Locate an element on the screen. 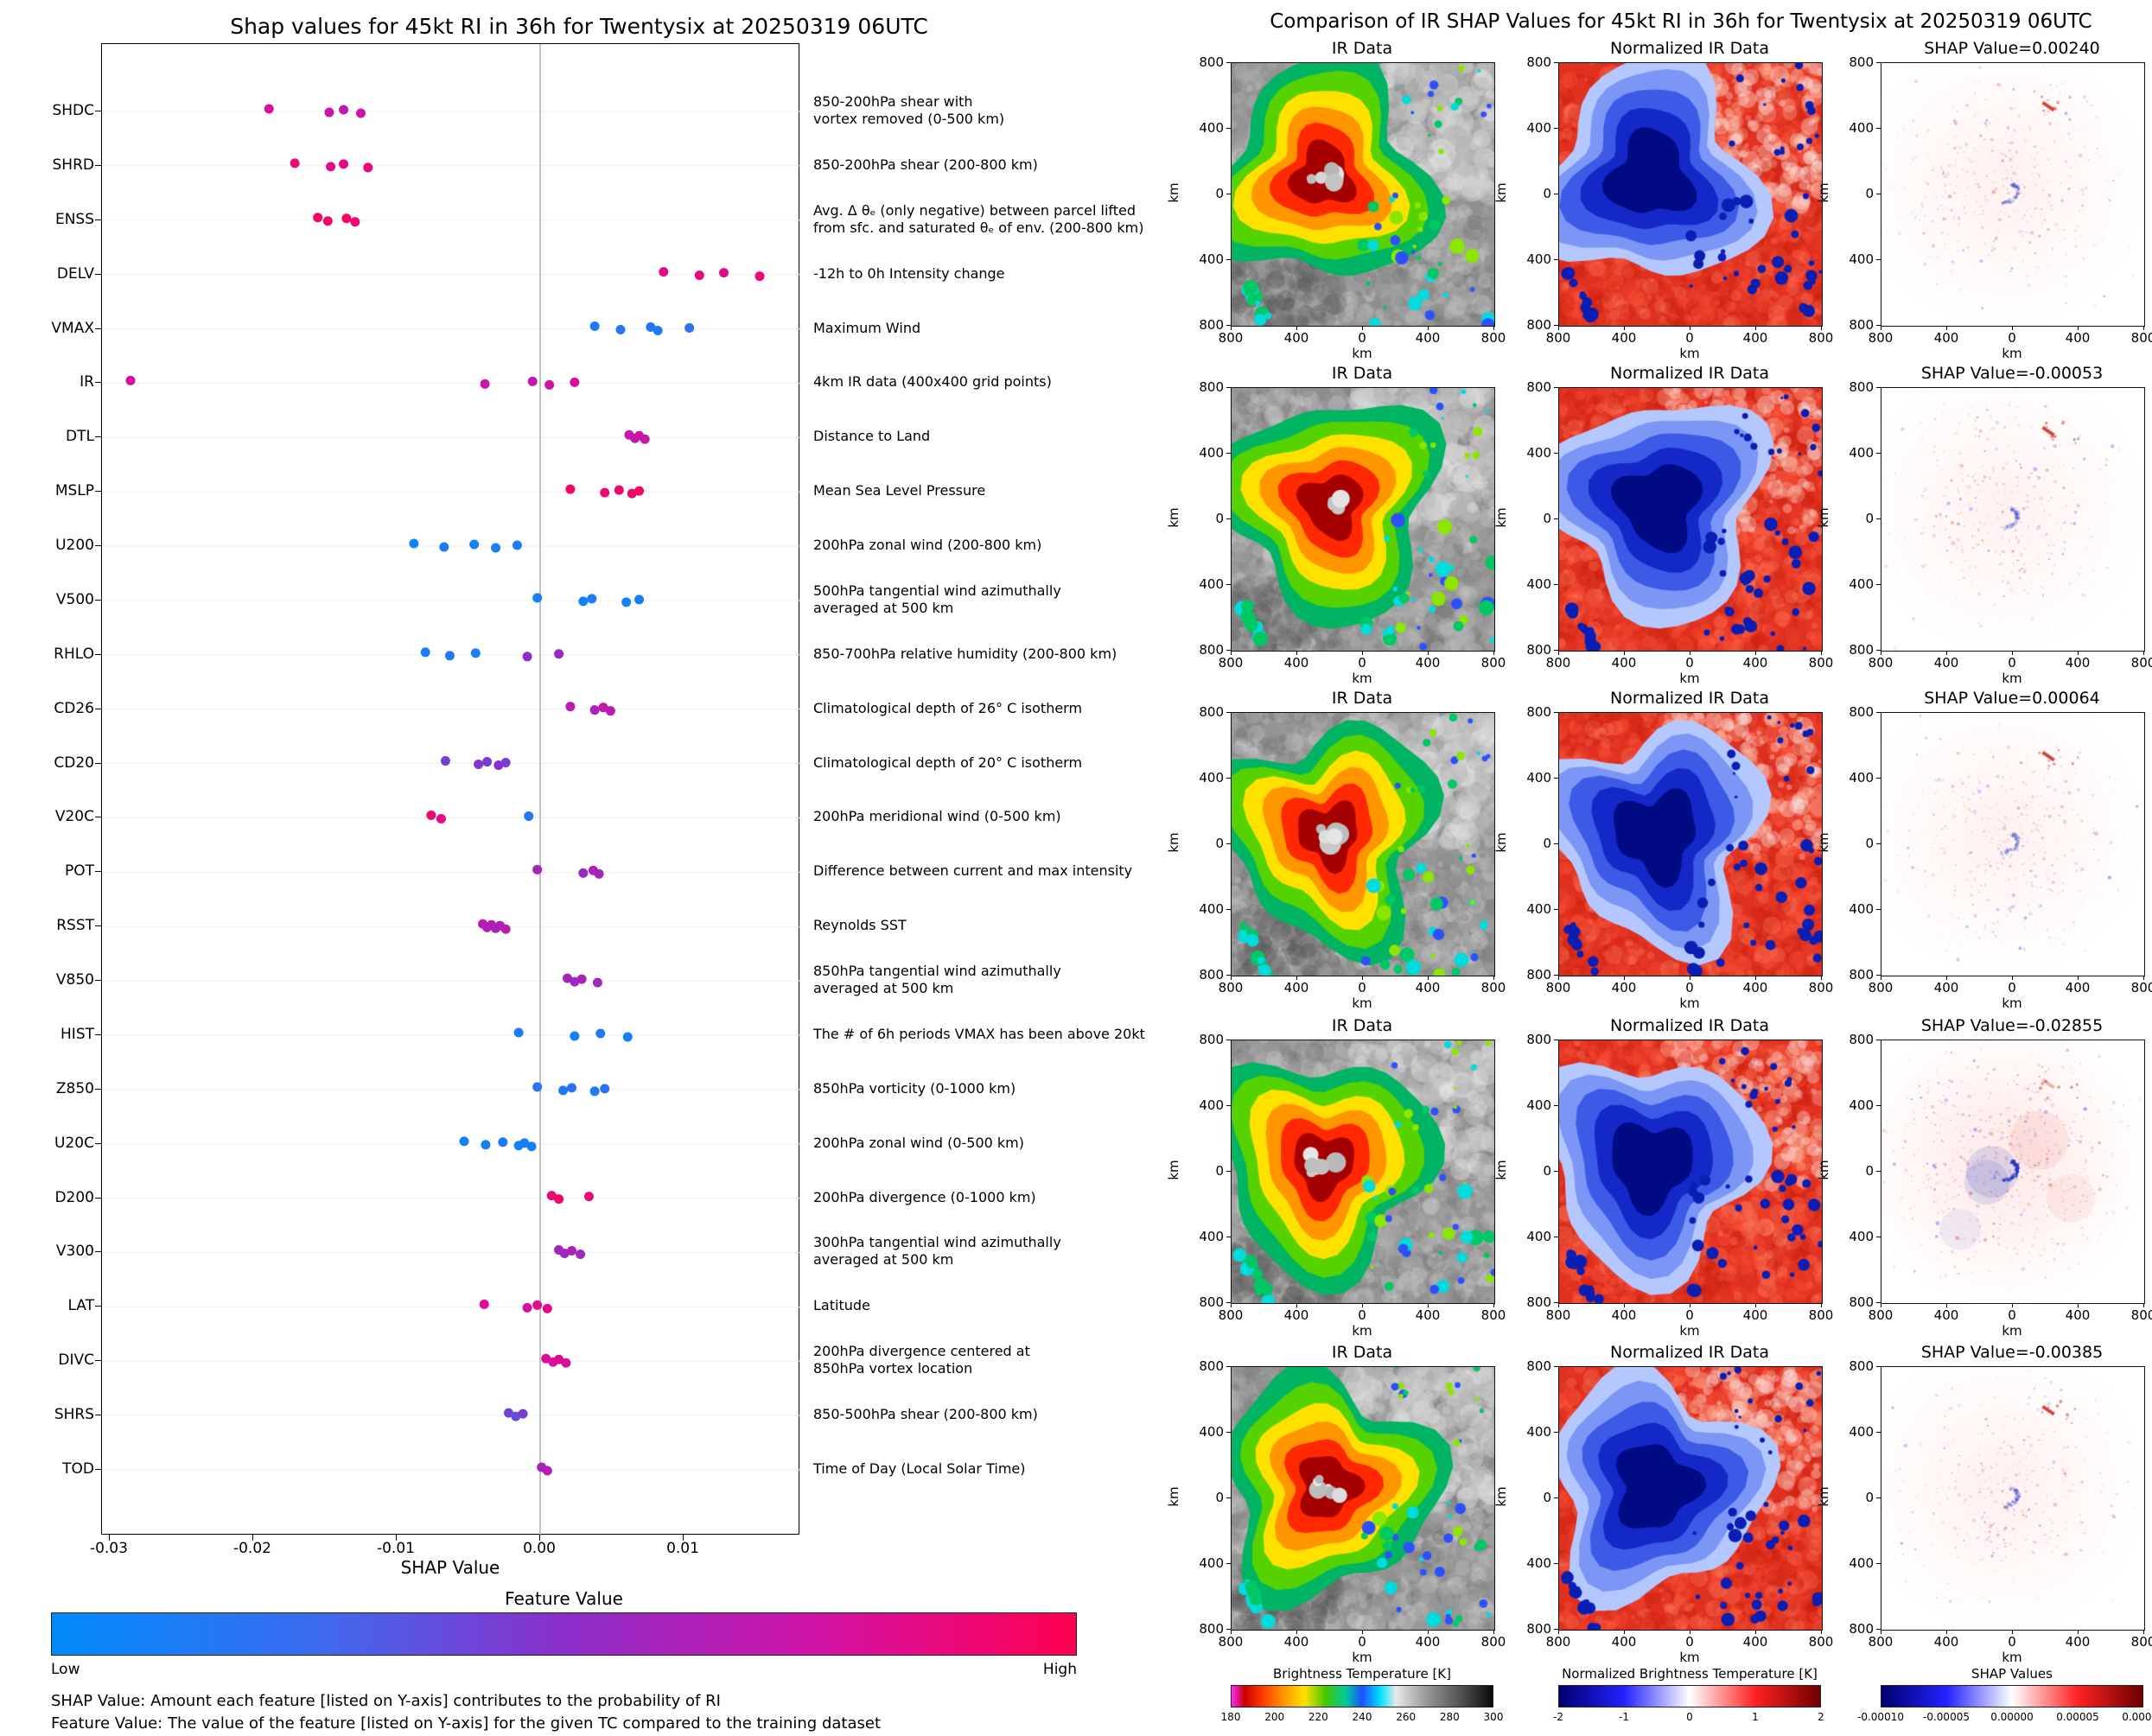  feature-tick-label: HIST is located at coordinates (77, 1034).